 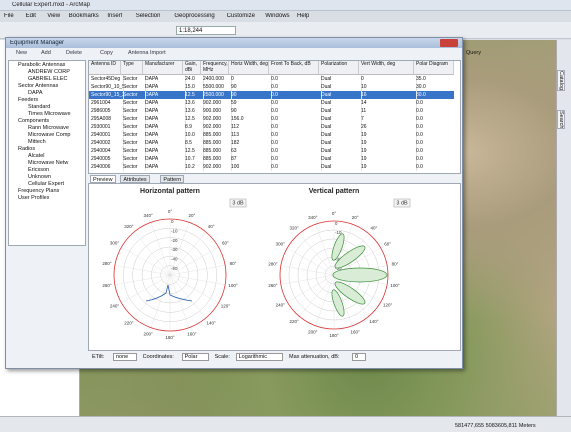 I want to click on column-header: Front To Back, dB, so click(x=294, y=68).